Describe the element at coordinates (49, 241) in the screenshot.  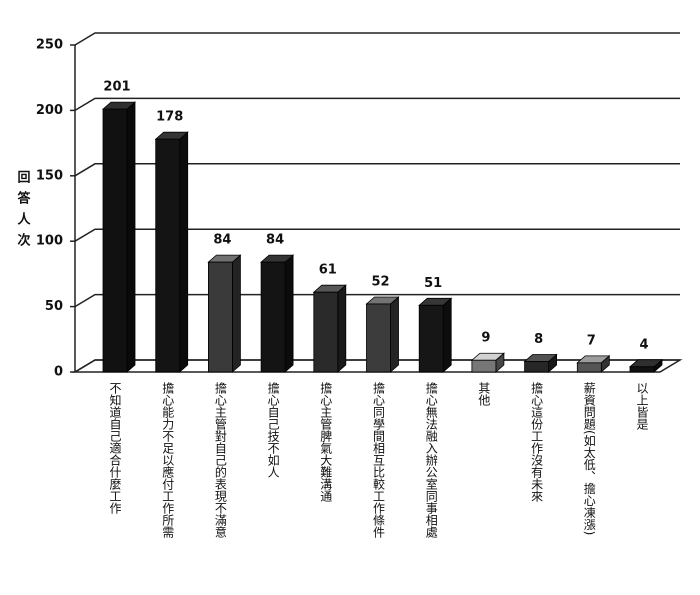
I see `y-tick-label: 100` at that location.